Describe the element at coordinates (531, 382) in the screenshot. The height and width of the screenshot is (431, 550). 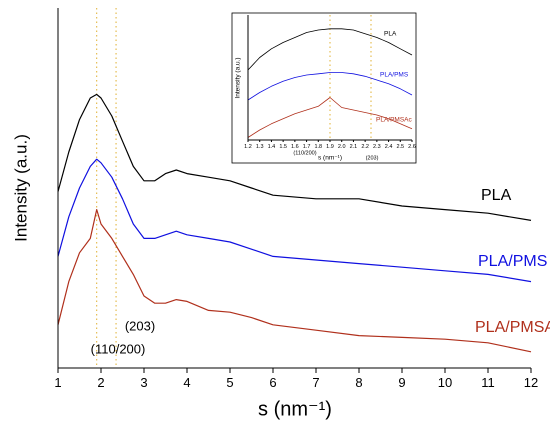
I see `x-tick-label: 12` at that location.